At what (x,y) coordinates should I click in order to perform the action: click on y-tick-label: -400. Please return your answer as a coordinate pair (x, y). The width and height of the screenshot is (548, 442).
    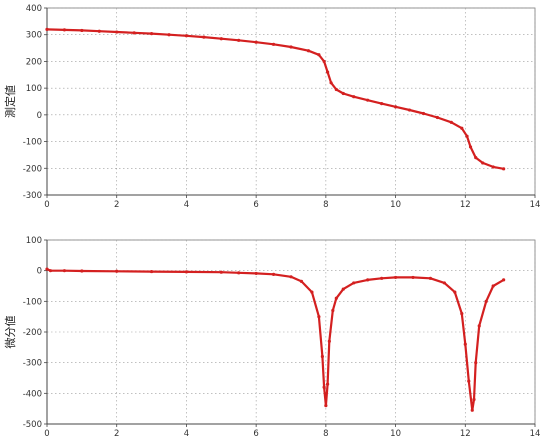
    Looking at the image, I should click on (32, 394).